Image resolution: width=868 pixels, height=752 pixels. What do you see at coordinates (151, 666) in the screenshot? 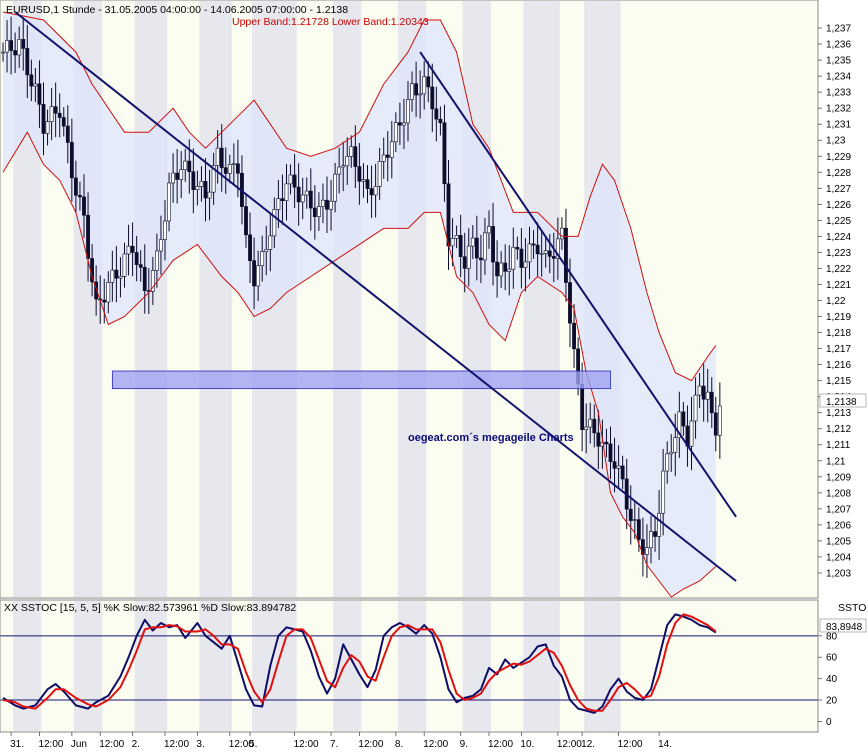
I see `oscillator-stripe` at bounding box center [151, 666].